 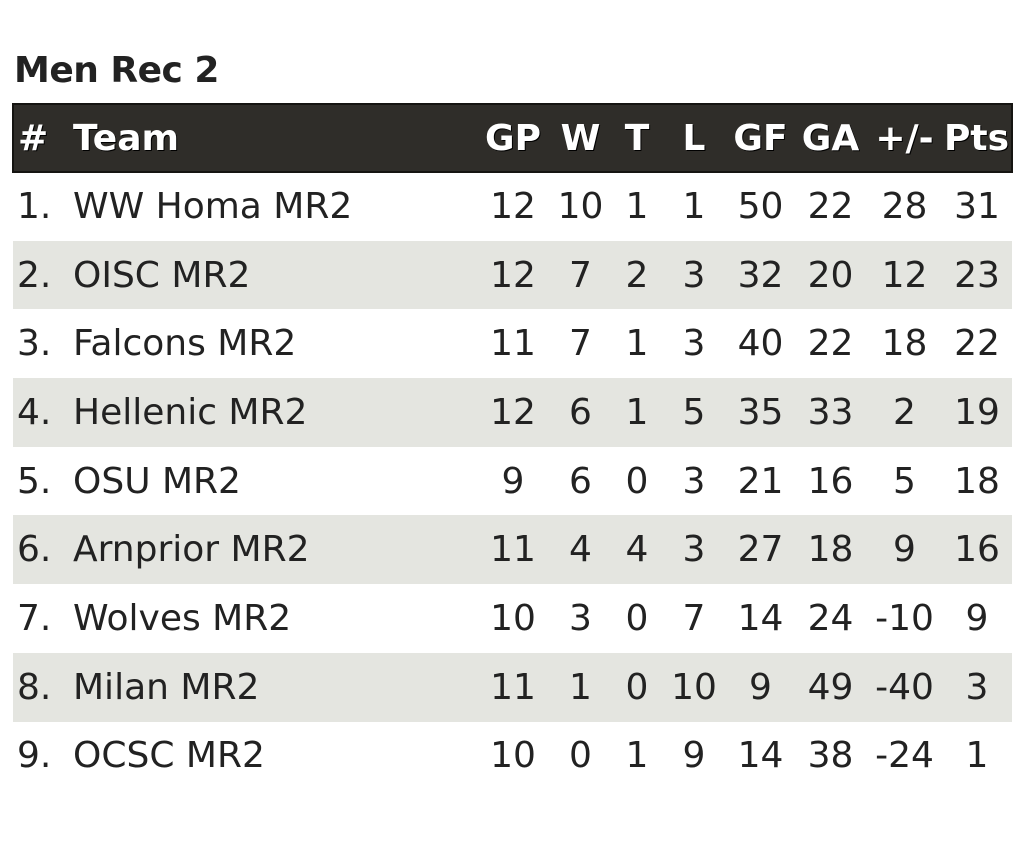 I want to click on col-header-l: L, so click(x=694, y=138).